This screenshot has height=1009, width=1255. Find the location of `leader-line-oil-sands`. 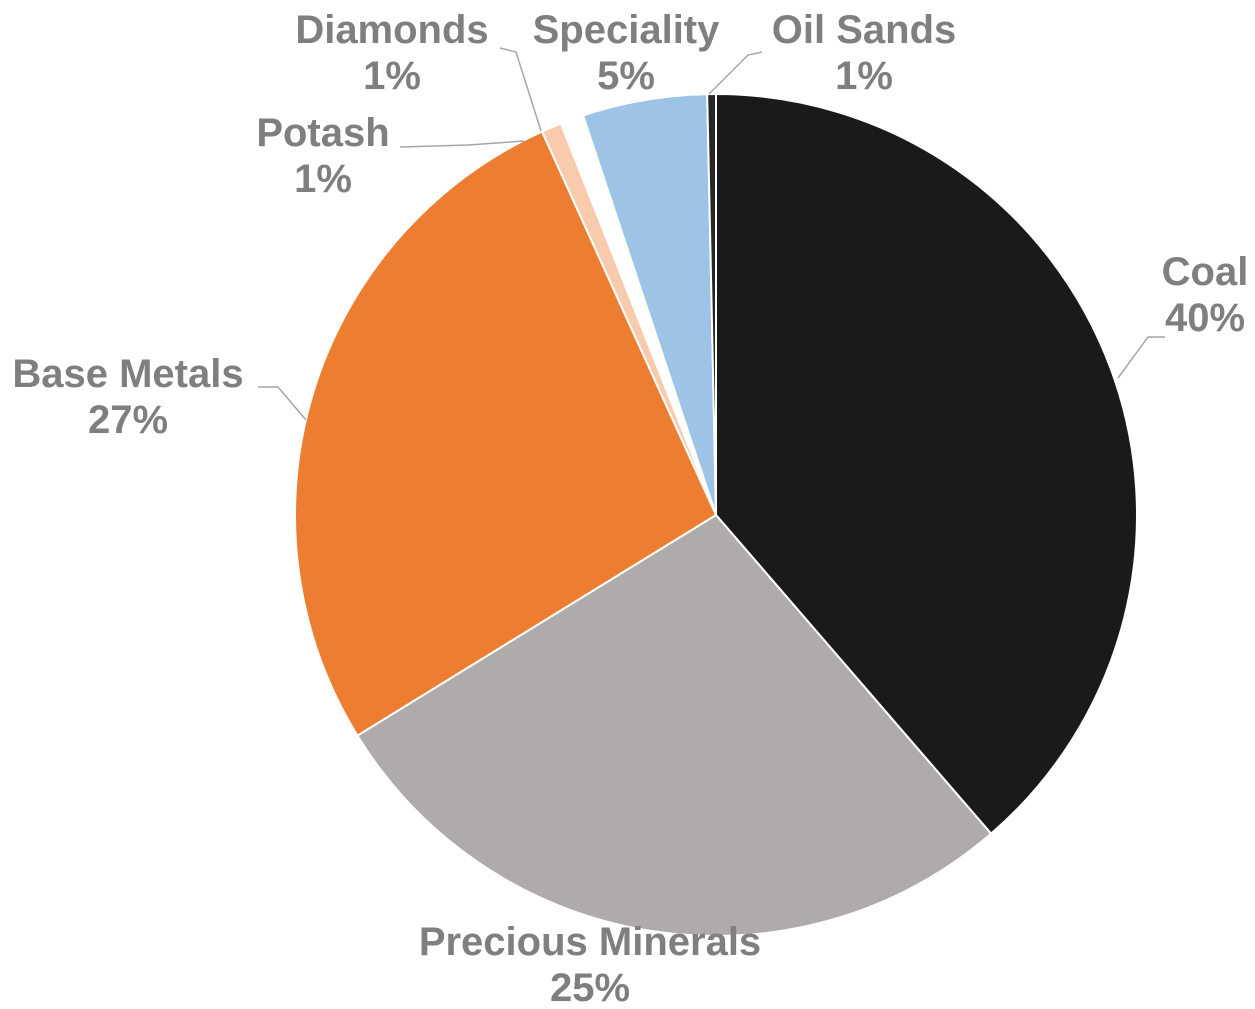

leader-line-oil-sands is located at coordinates (735, 73).